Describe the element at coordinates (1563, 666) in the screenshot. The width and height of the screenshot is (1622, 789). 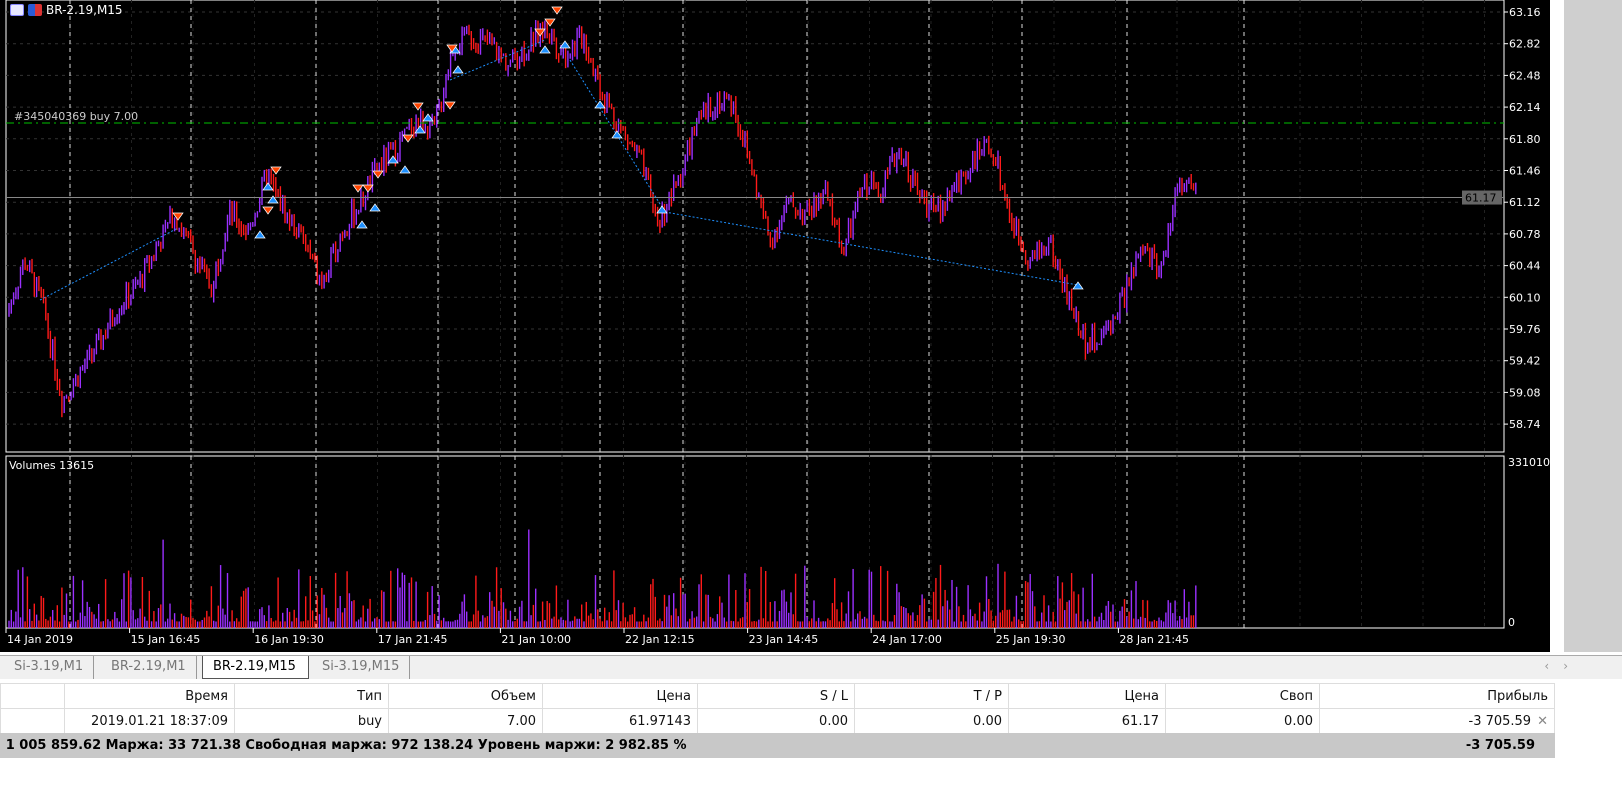
I see `tab-scroll-arrows: ‹›` at that location.